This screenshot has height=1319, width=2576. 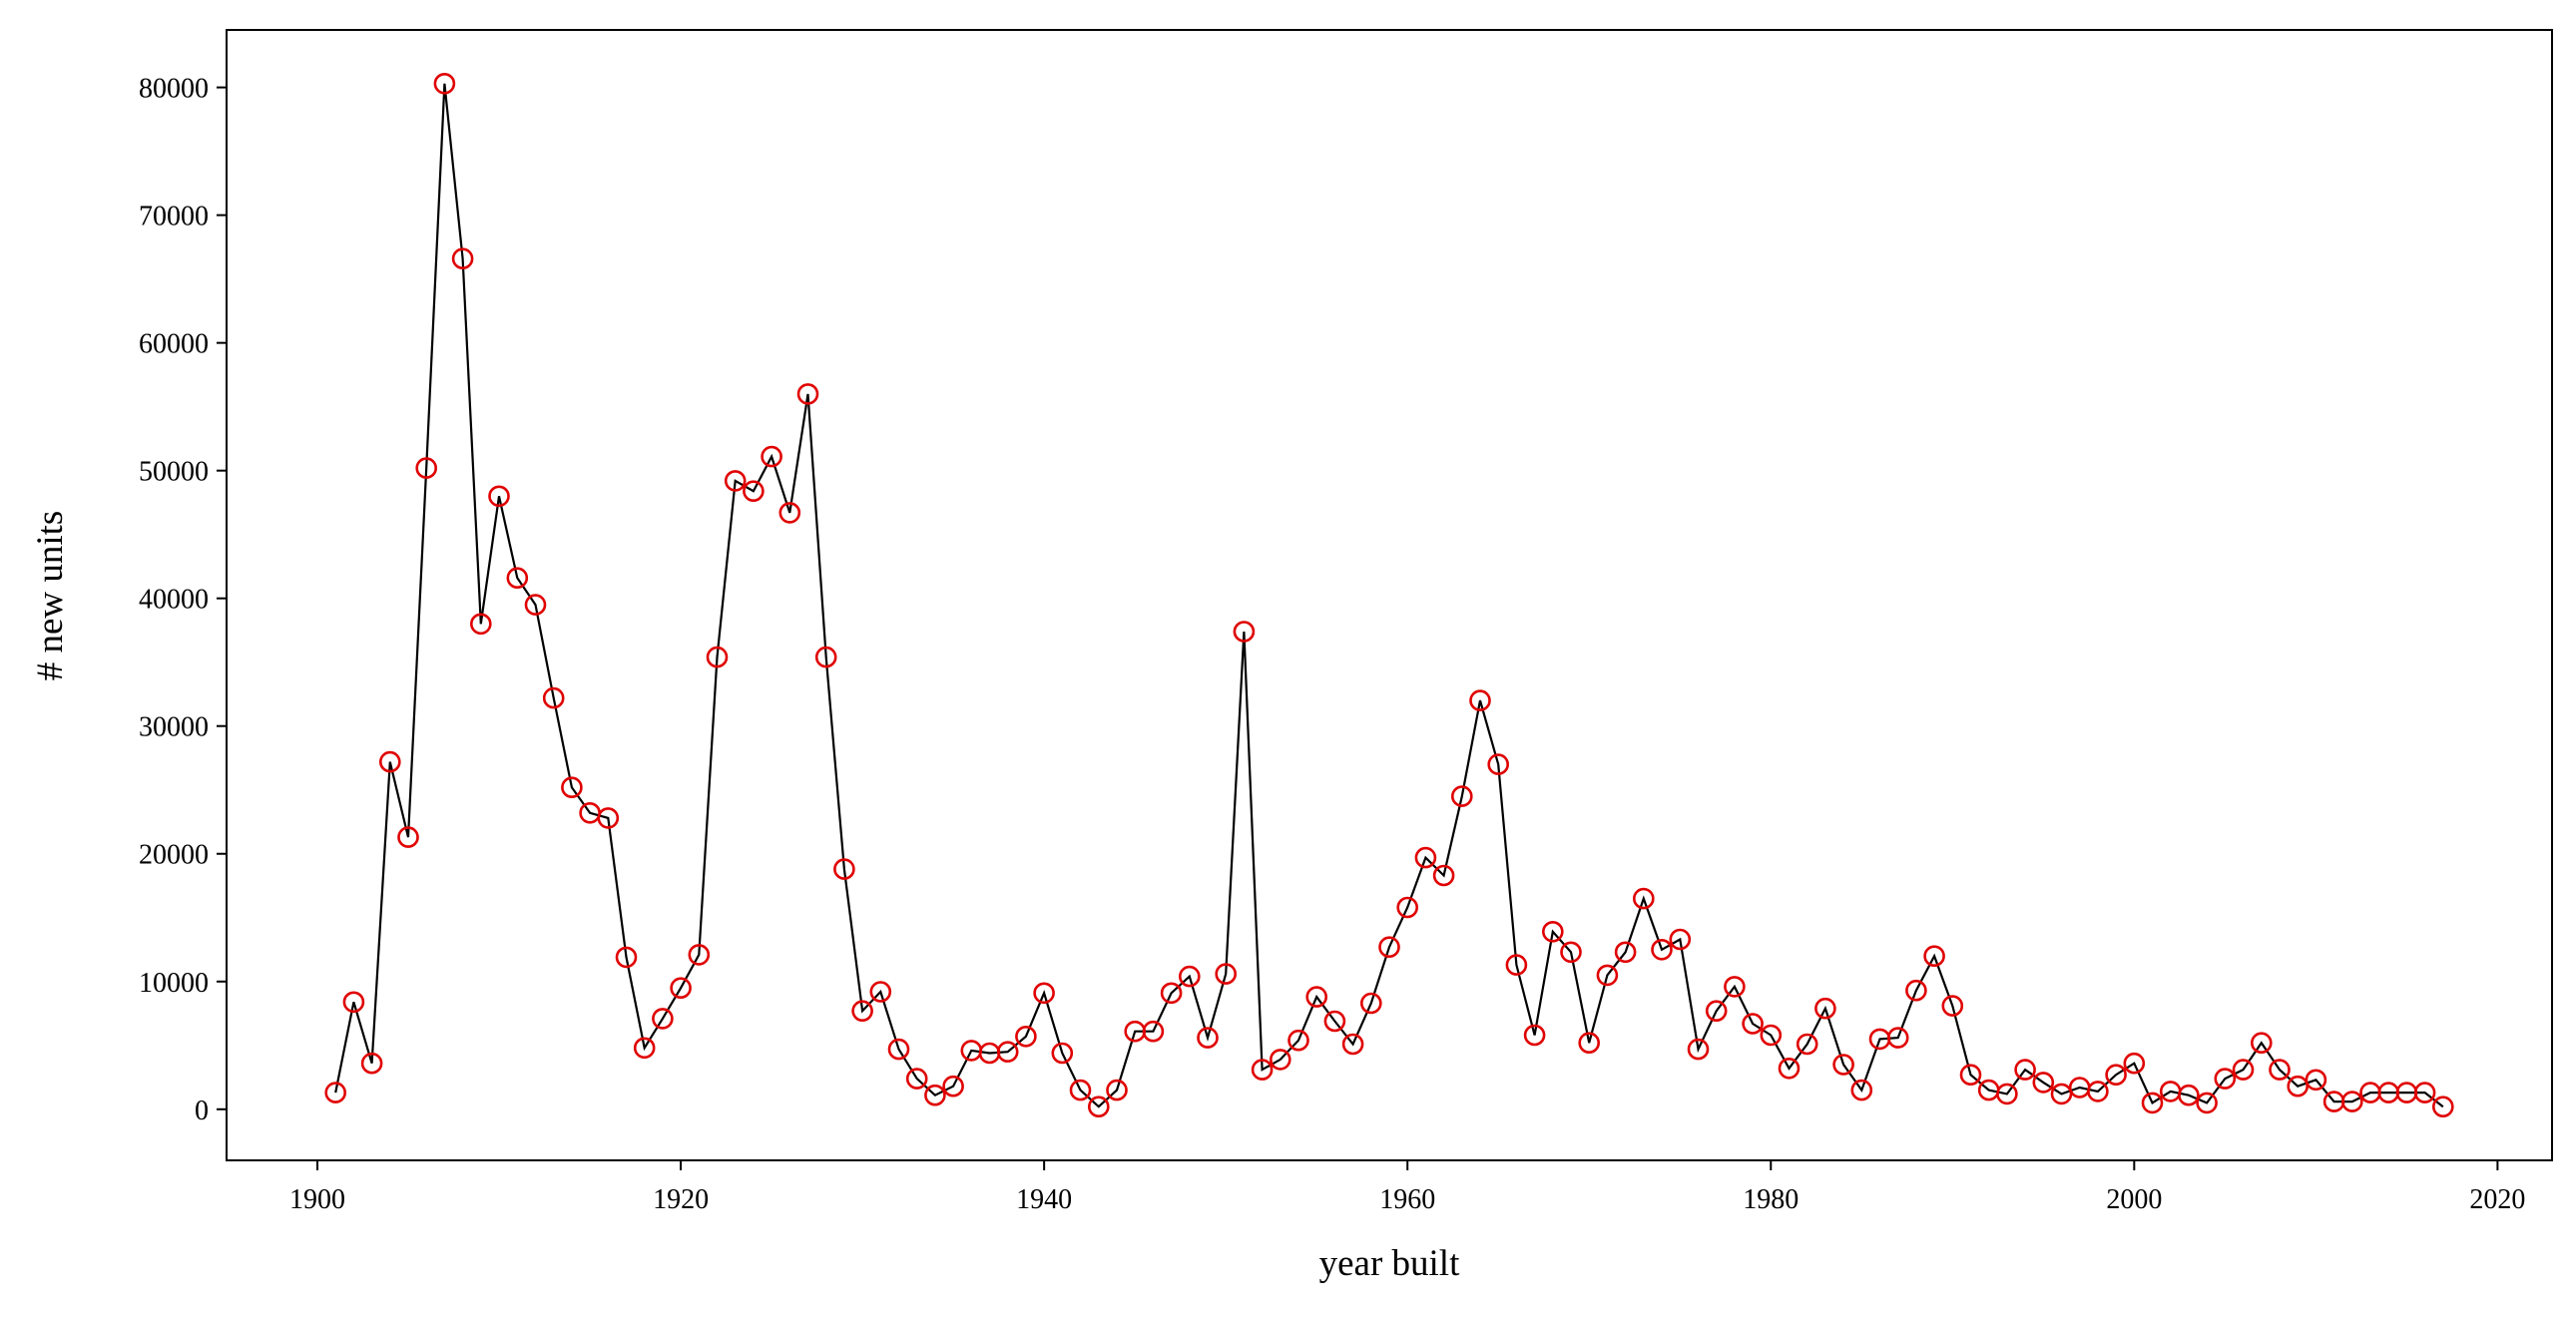 I want to click on x-tick-label: 2000, so click(x=2134, y=1199).